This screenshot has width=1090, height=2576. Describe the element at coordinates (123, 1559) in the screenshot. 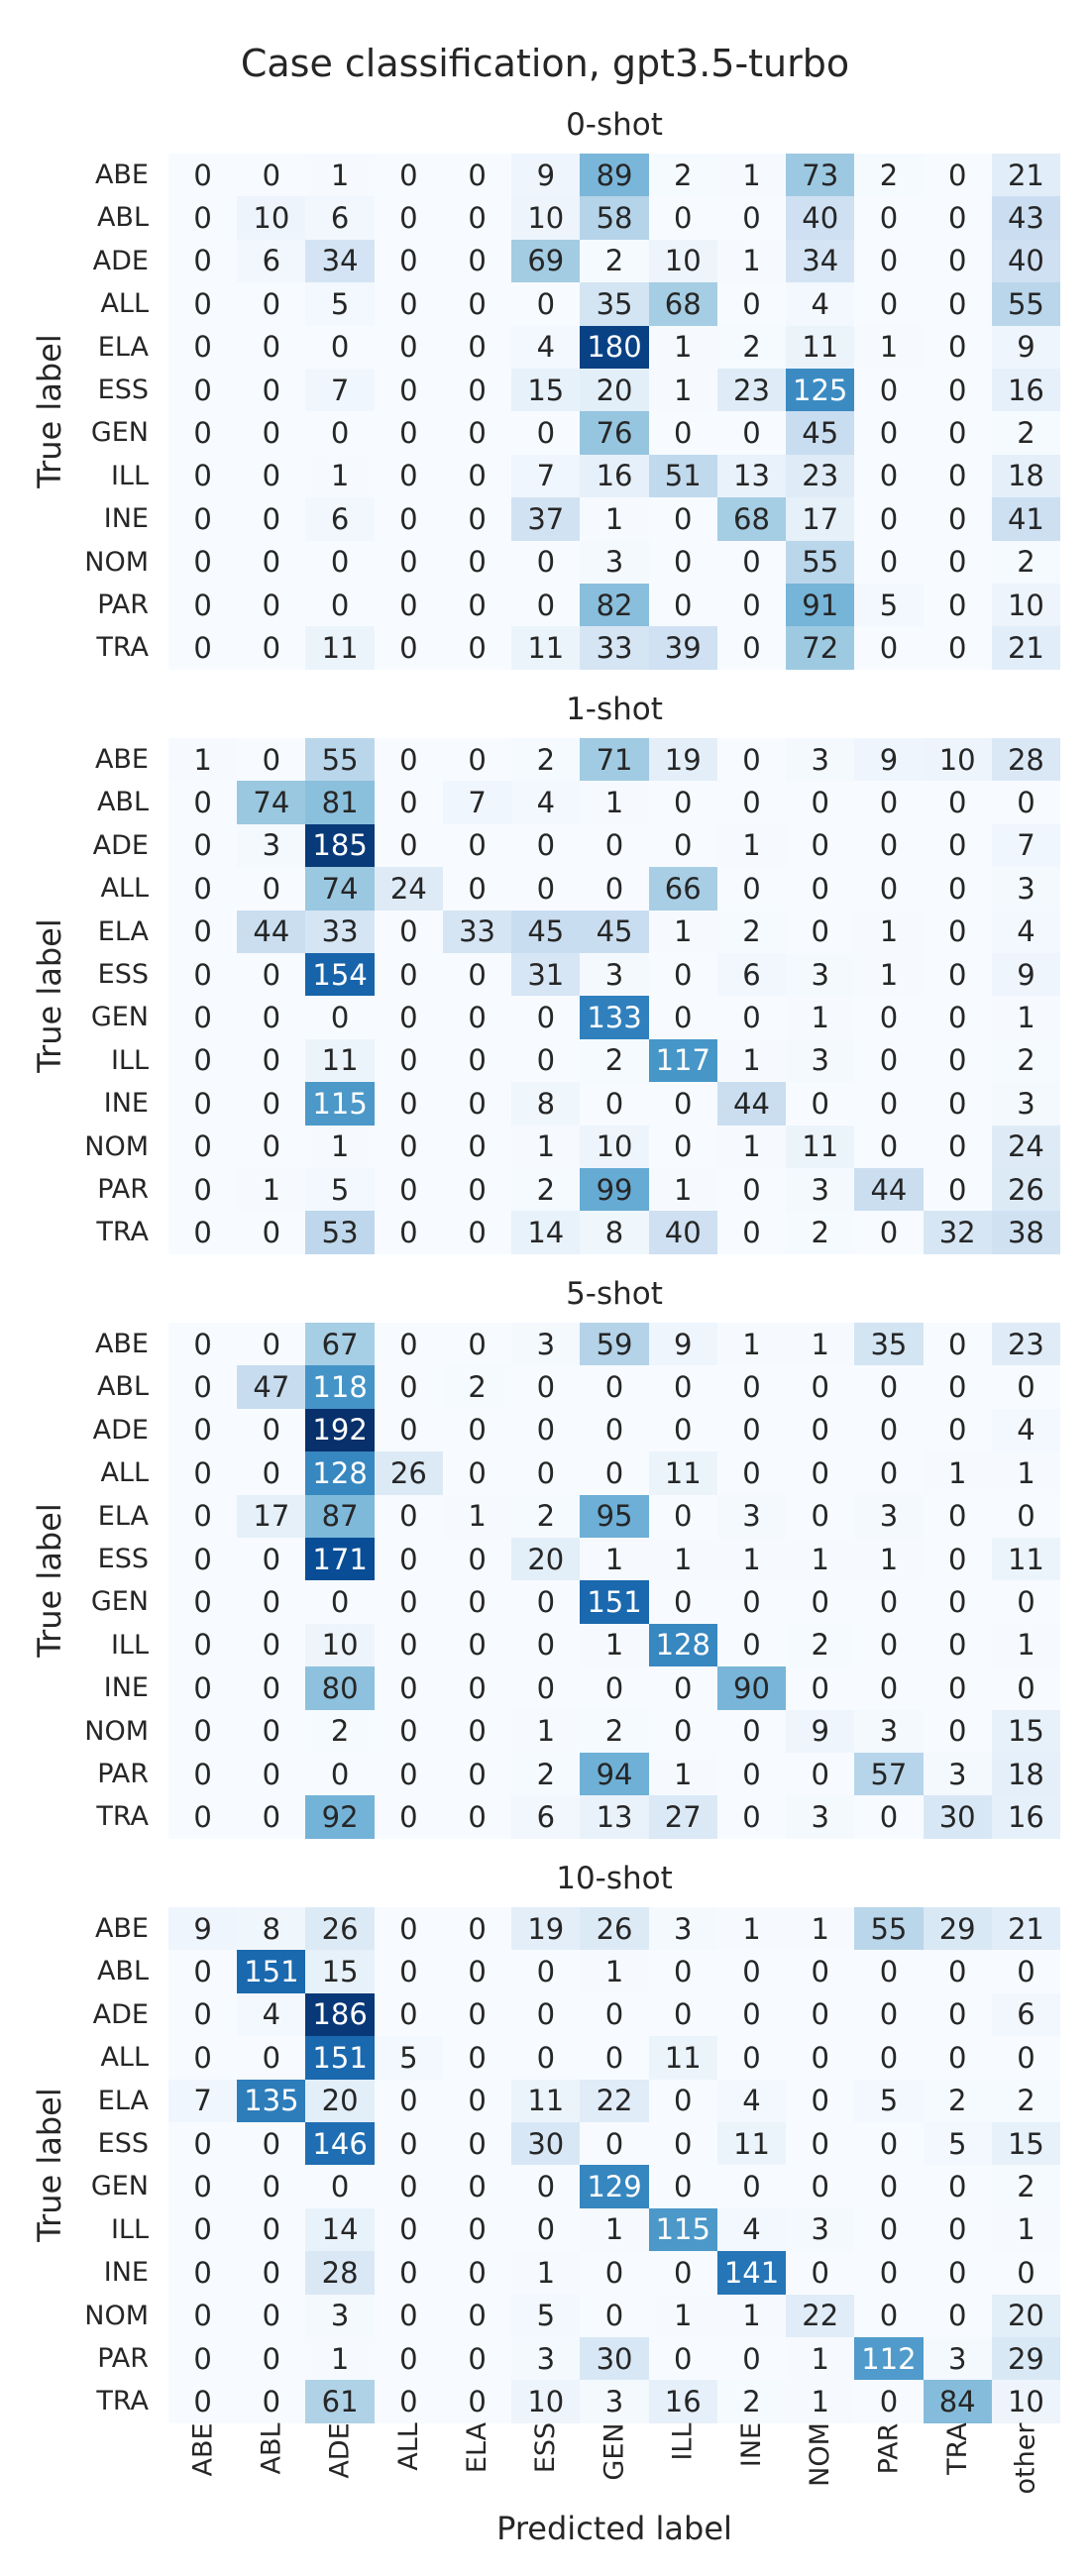

I see `y-tick-label: ESS` at that location.